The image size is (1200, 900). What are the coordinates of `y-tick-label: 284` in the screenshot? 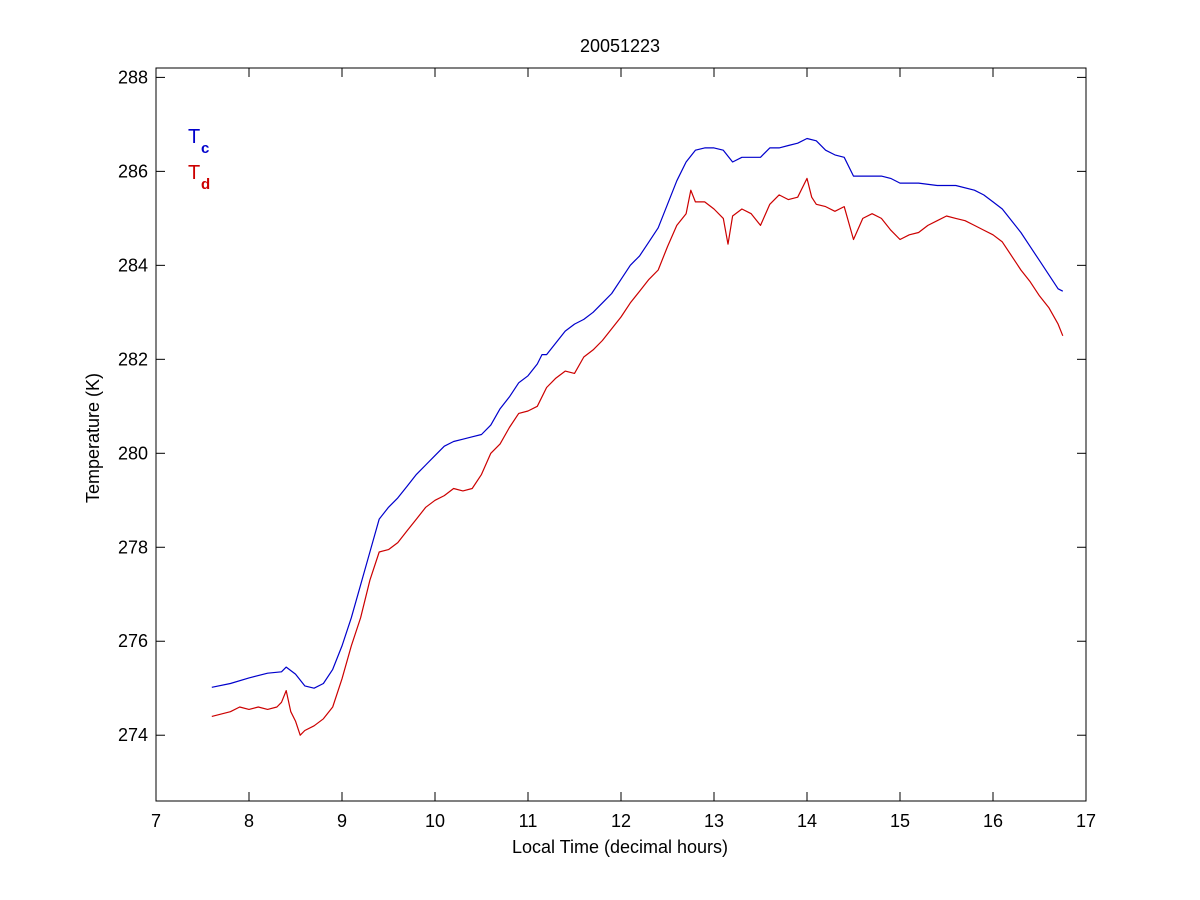 It's located at (133, 265).